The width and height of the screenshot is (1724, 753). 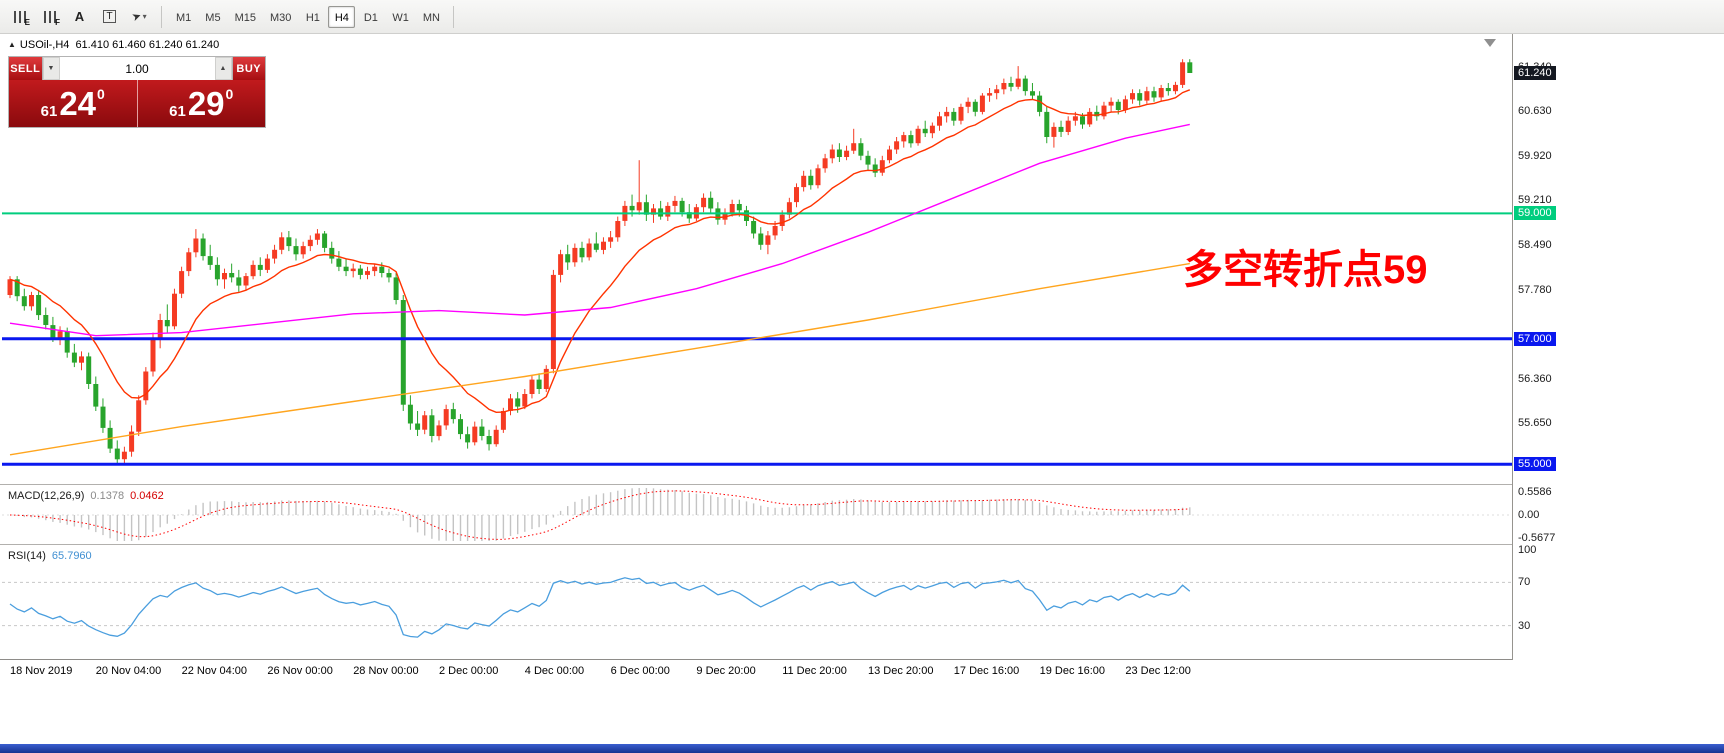 What do you see at coordinates (49, 111) in the screenshot?
I see `bid-whole: 61` at bounding box center [49, 111].